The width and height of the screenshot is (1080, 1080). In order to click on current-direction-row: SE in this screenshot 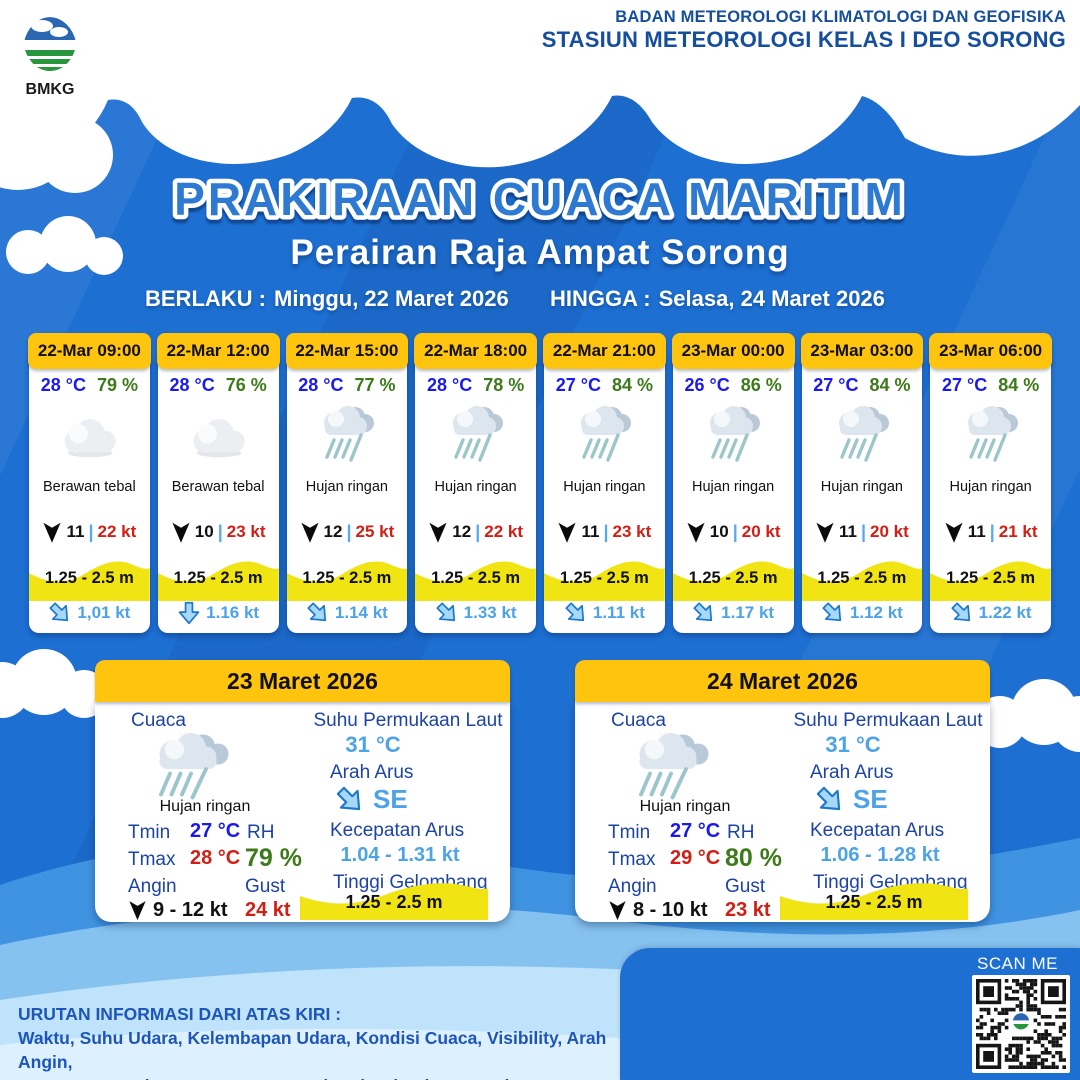, I will do `click(851, 799)`.